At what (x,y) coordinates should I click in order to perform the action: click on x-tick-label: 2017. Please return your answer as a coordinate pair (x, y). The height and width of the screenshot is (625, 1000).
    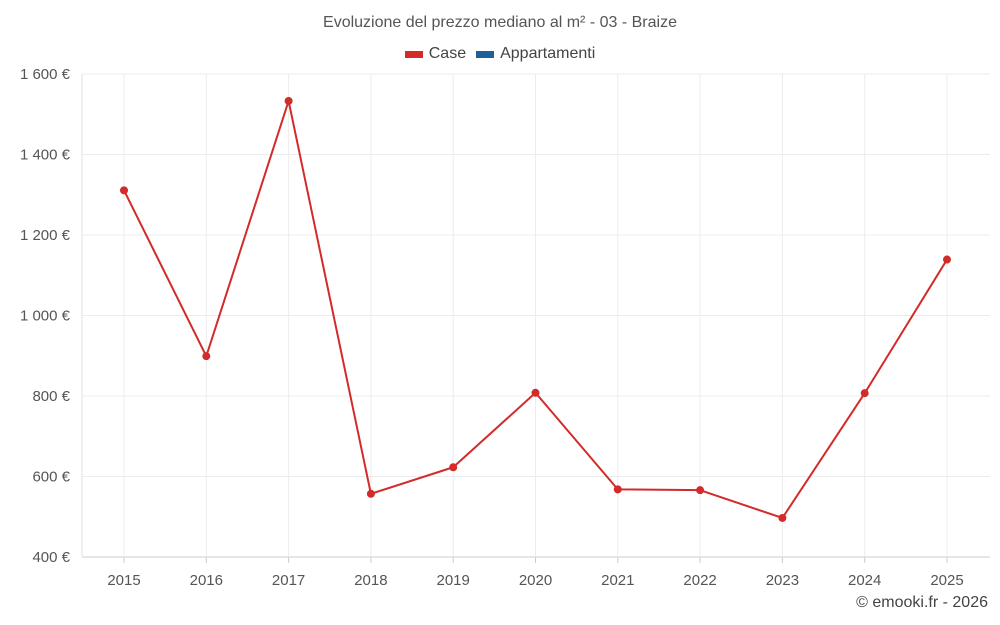
    Looking at the image, I should click on (288, 580).